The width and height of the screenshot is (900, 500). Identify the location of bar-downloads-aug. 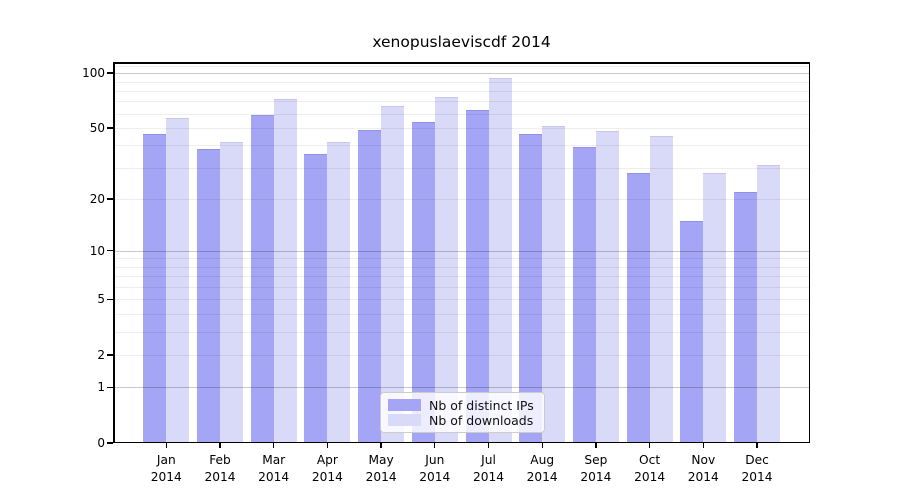
(554, 284).